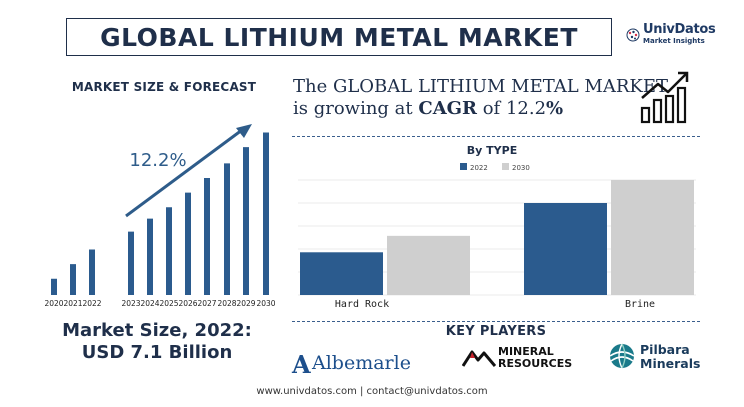 The width and height of the screenshot is (744, 407). Describe the element at coordinates (512, 108) in the screenshot. I see `cagr-value: of 12.2` at that location.